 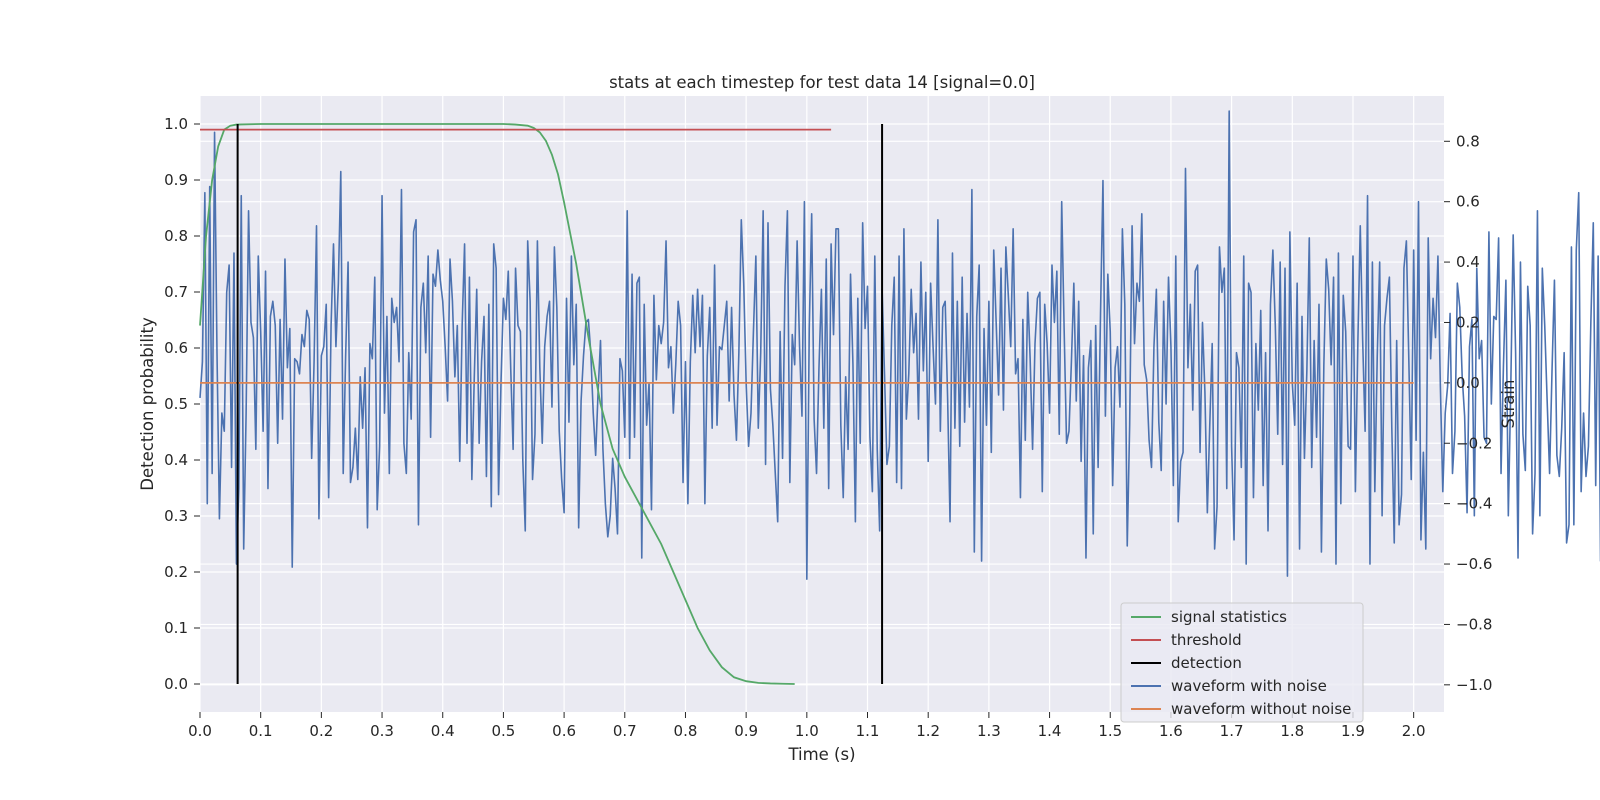 What do you see at coordinates (1414, 731) in the screenshot?
I see `x-tick-label: 2.0` at bounding box center [1414, 731].